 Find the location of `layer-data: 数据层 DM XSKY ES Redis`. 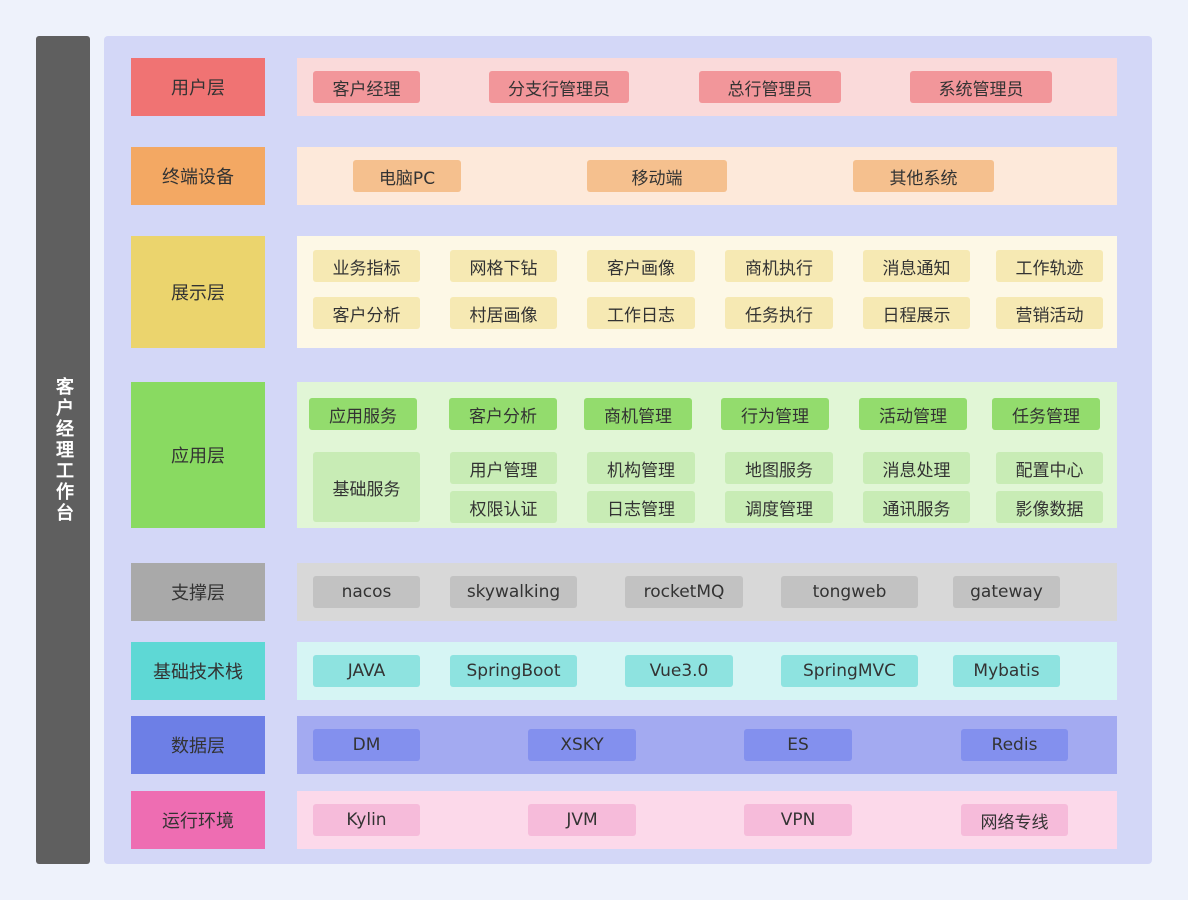

layer-data: 数据层 DM XSKY ES Redis is located at coordinates (628, 745).